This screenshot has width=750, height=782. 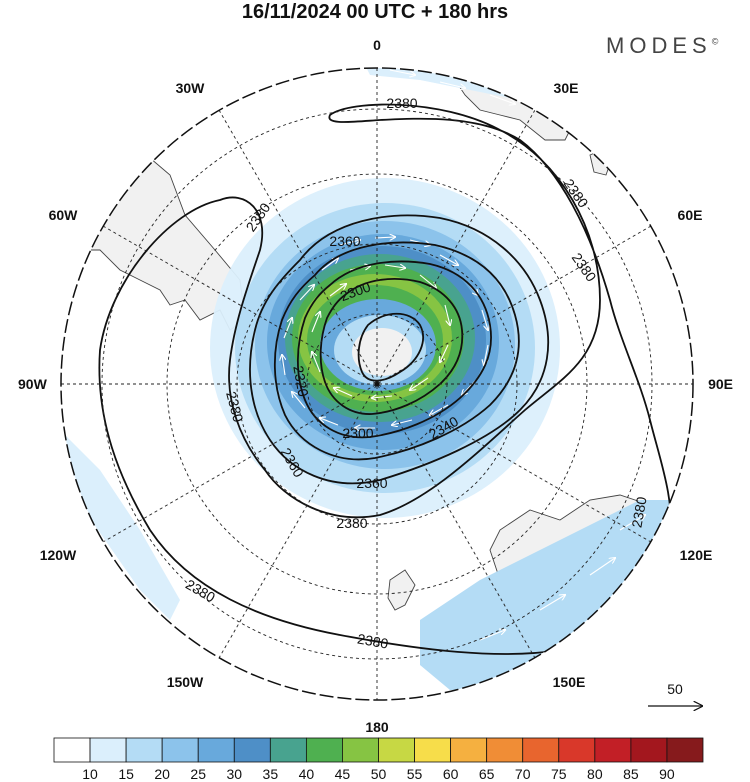 What do you see at coordinates (375, 12) in the screenshot?
I see `map-title: 16/11/2024 00 UTC + 180 hrs` at bounding box center [375, 12].